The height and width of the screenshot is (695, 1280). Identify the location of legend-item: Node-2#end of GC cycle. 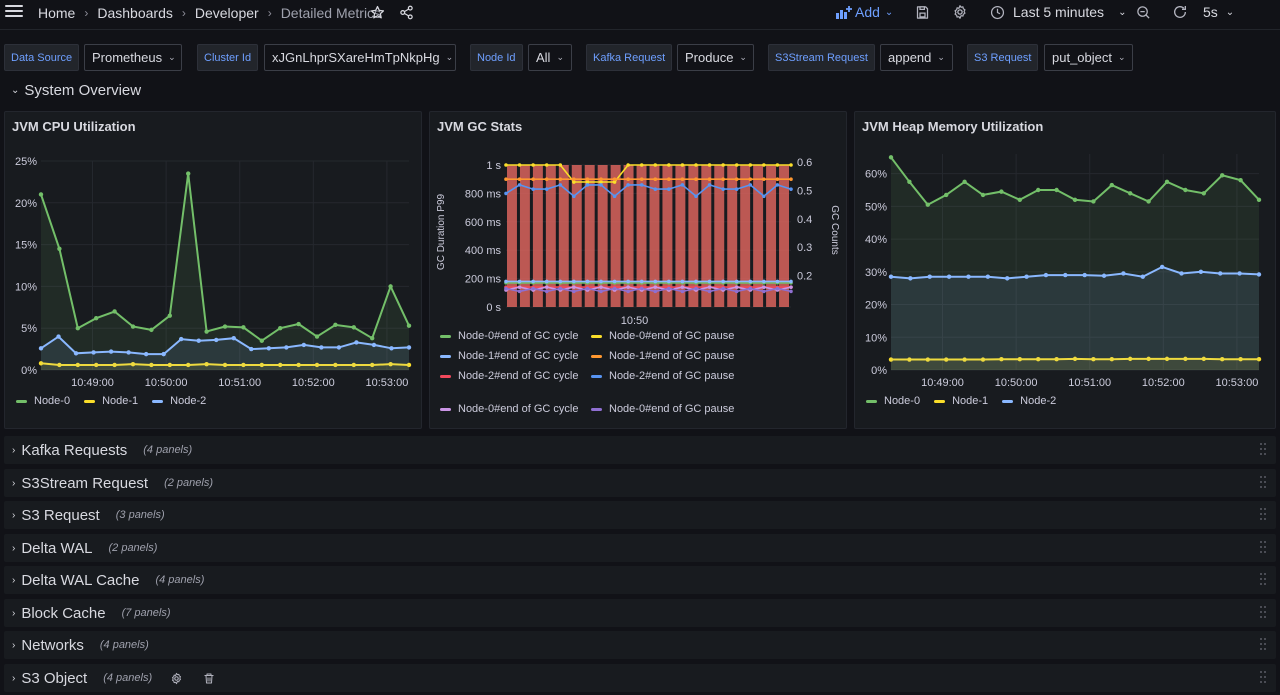
(509, 376).